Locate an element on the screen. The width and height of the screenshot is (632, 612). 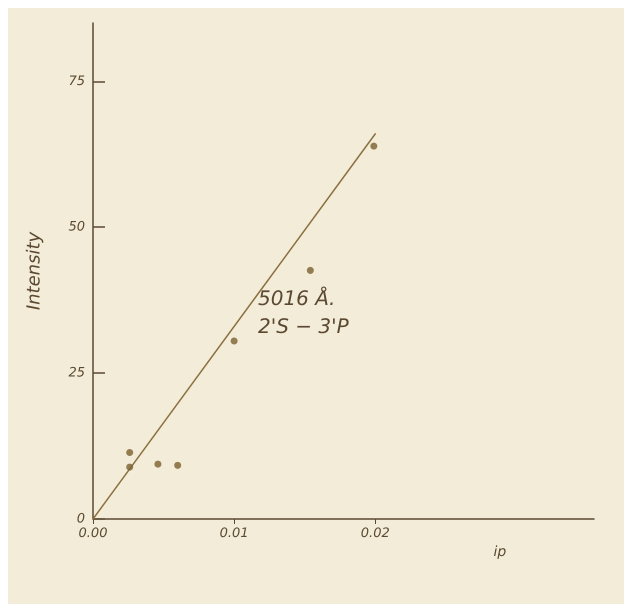
y-axis-title: Intensity is located at coordinates (34, 270).